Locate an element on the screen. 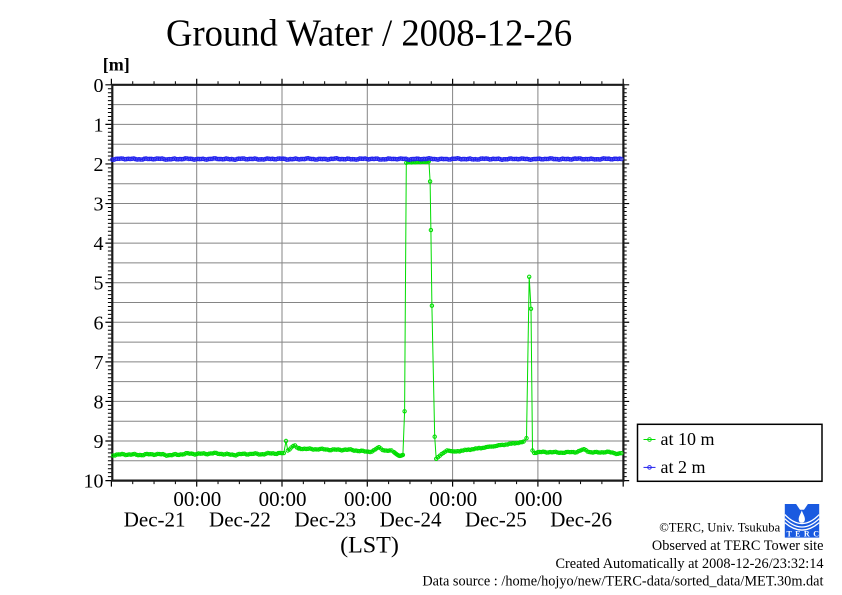 Image resolution: width=842 pixels, height=595 pixels. svg-text: C is located at coordinates (816, 533).